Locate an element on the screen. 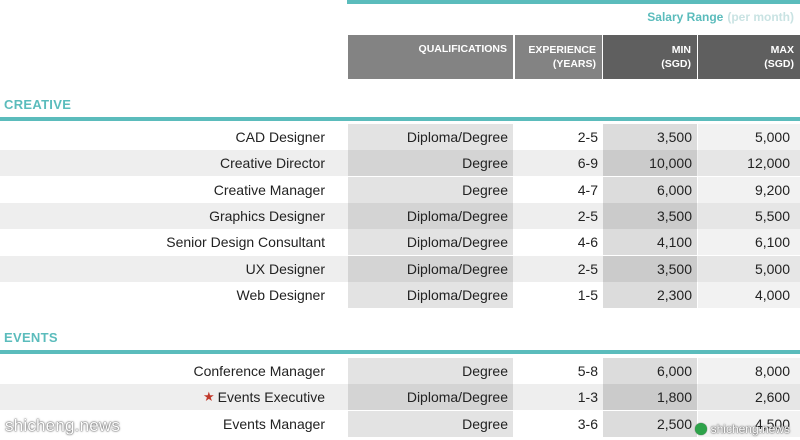  table-row: Creative Director Degree 6-9 10,000 12,000 is located at coordinates (400, 163).